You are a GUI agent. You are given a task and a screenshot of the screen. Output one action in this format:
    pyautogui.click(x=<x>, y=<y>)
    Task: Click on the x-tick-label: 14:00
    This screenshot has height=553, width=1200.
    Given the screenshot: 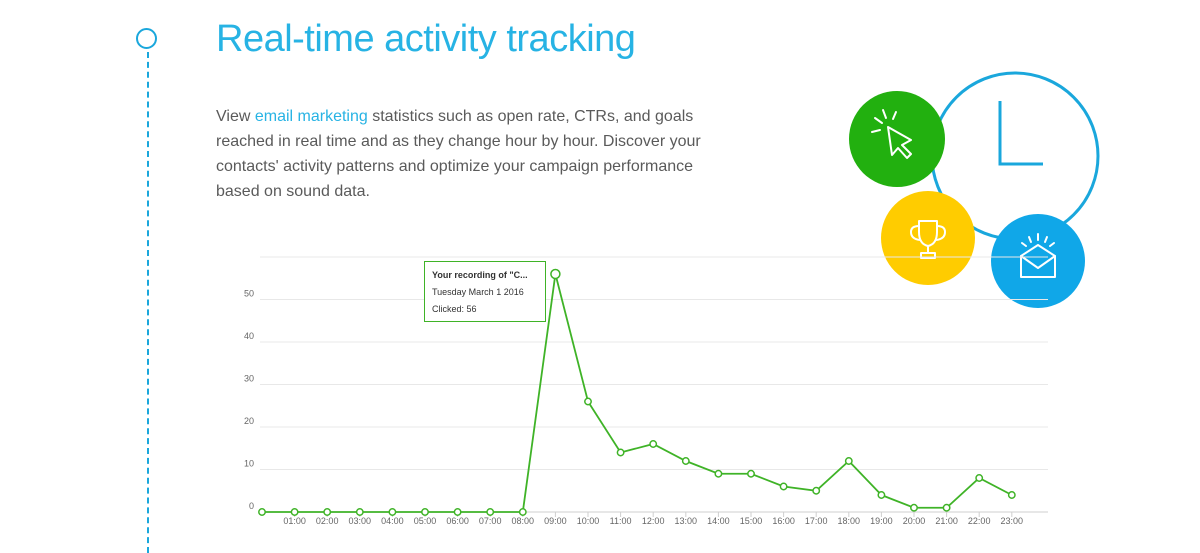 What is the action you would take?
    pyautogui.click(x=718, y=521)
    